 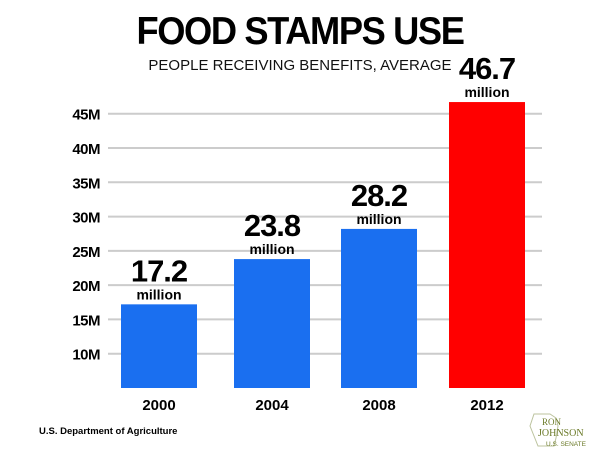 I want to click on x-tick-label: 2000, so click(x=158, y=405).